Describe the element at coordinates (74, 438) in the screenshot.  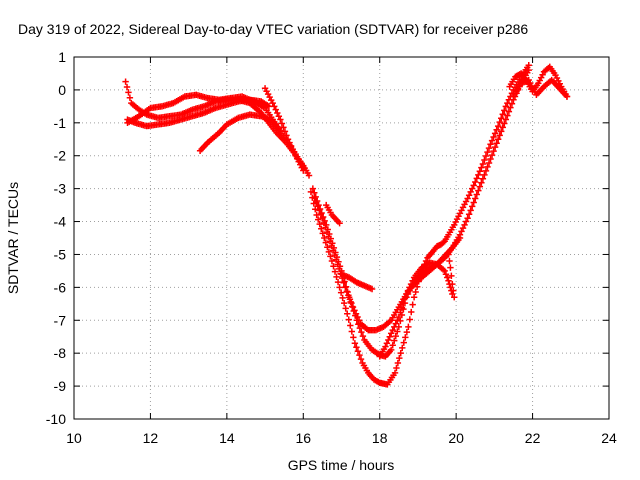
I see `x-tick-label: 10` at that location.